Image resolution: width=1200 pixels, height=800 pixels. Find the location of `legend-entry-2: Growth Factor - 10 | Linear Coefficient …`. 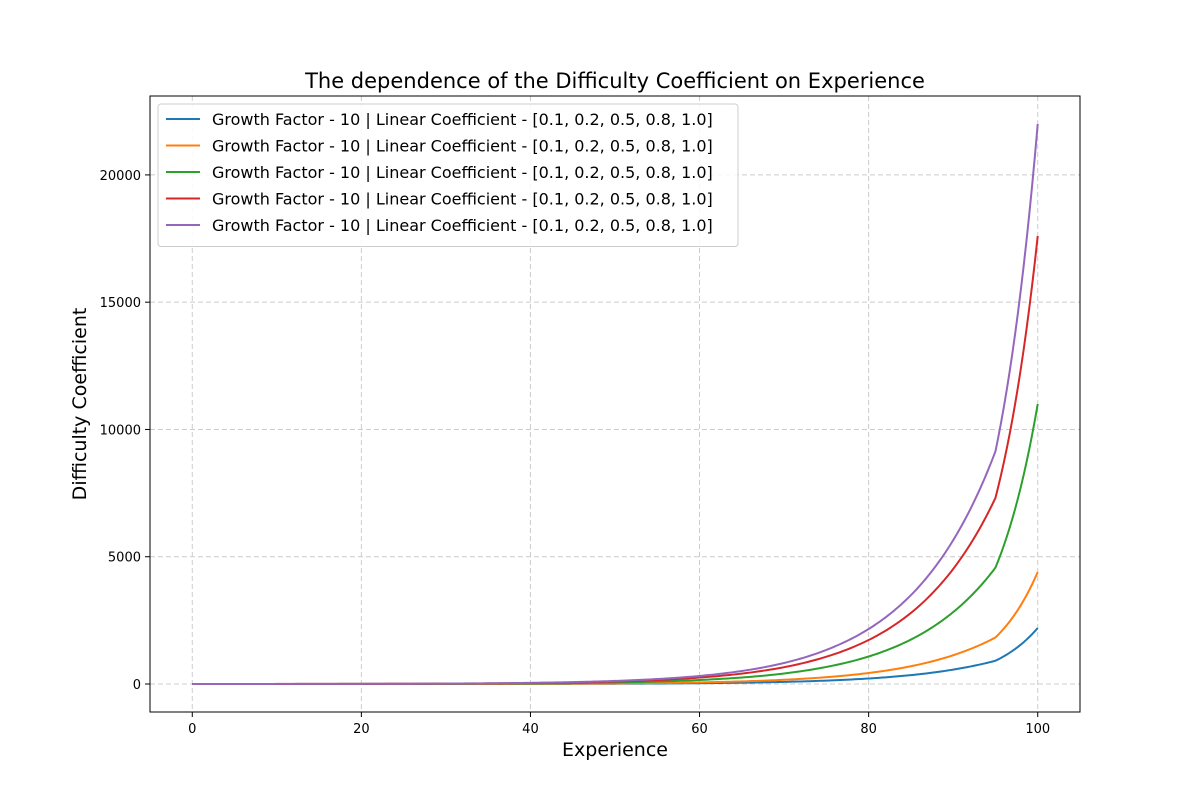

legend-entry-2: Growth Factor - 10 | Linear Coefficient … is located at coordinates (462, 146).